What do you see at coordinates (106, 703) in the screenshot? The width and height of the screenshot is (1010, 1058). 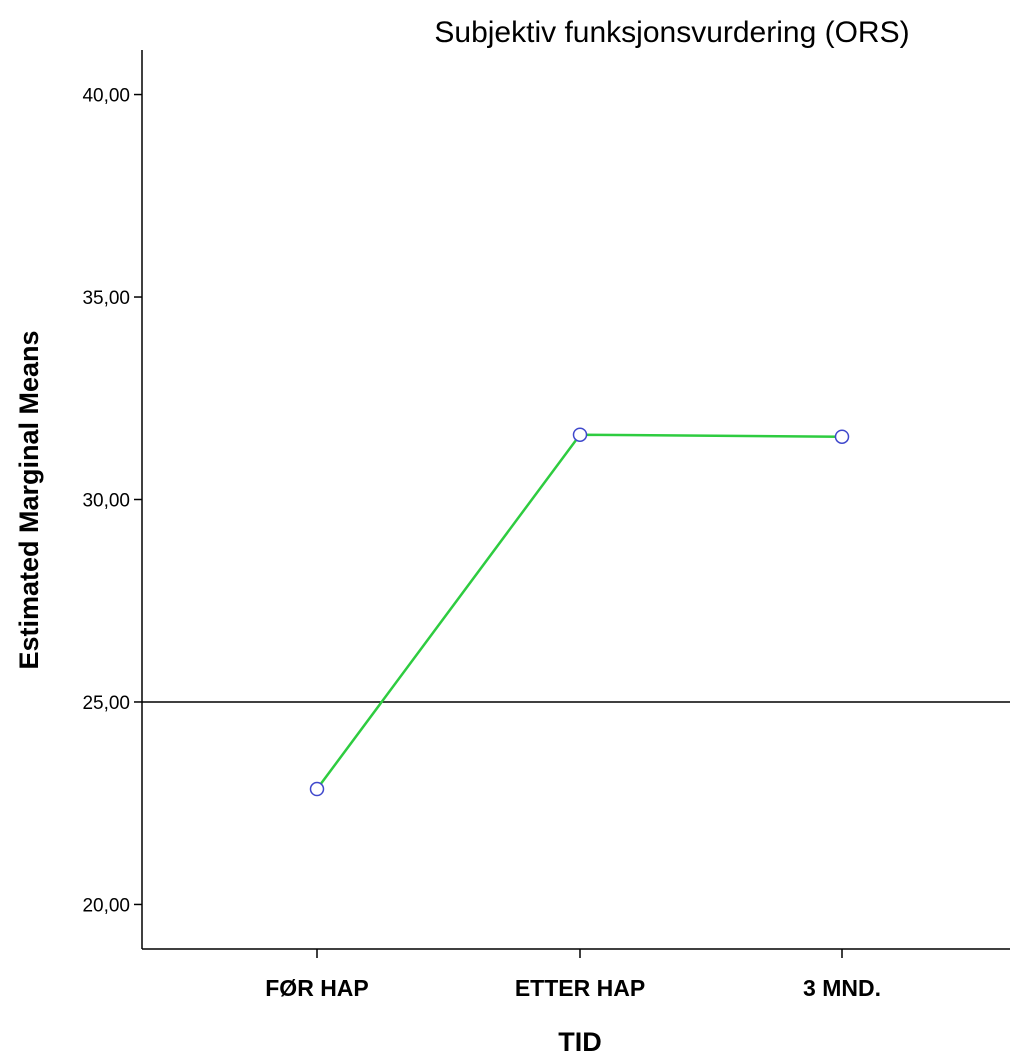 I see `y-tick-label: 25,00` at bounding box center [106, 703].